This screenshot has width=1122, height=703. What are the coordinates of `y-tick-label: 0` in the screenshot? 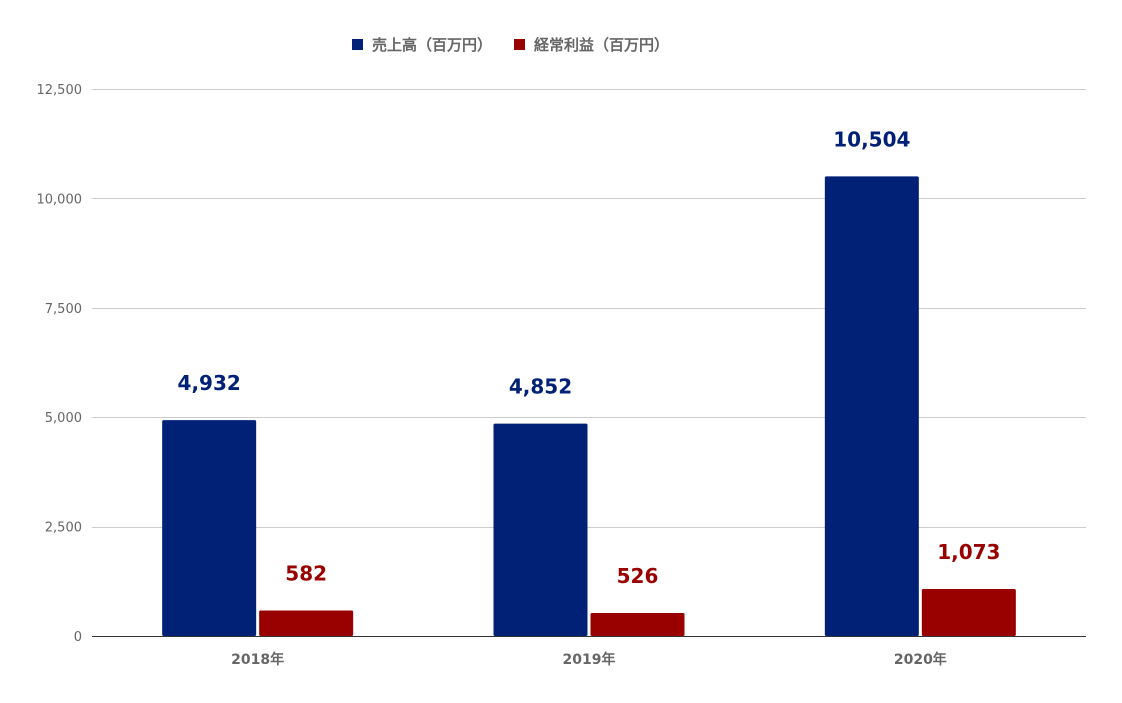 It's located at (78, 637).